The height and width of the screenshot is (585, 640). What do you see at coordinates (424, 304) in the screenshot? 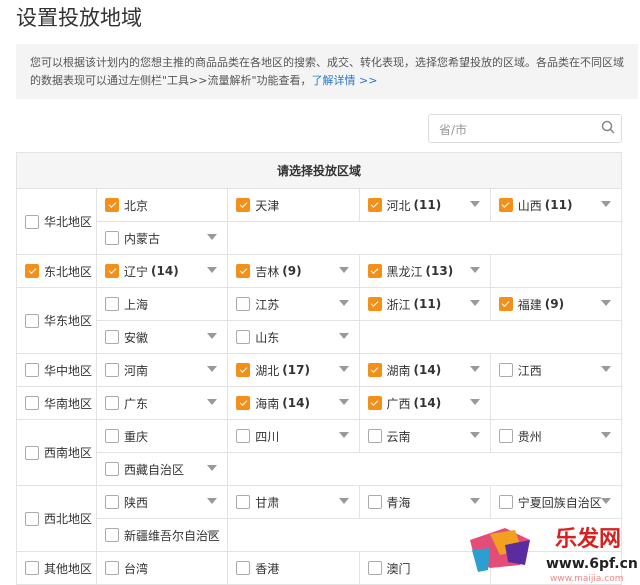
I see `province-item: 浙江 (11)` at bounding box center [424, 304].